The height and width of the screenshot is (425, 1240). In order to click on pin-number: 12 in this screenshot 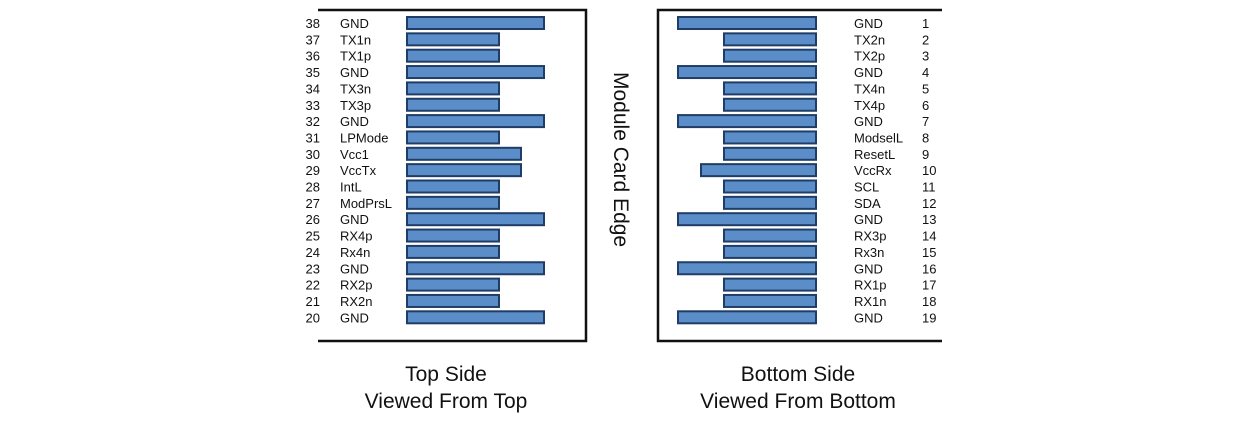, I will do `click(929, 203)`.